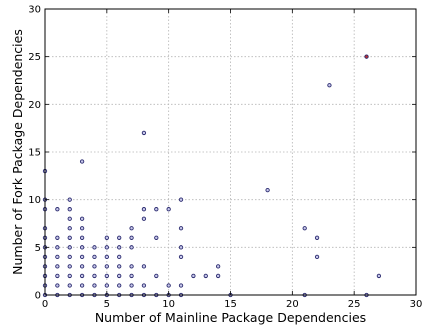  Describe the element at coordinates (45, 304) in the screenshot. I see `x-tick-label: 0` at that location.